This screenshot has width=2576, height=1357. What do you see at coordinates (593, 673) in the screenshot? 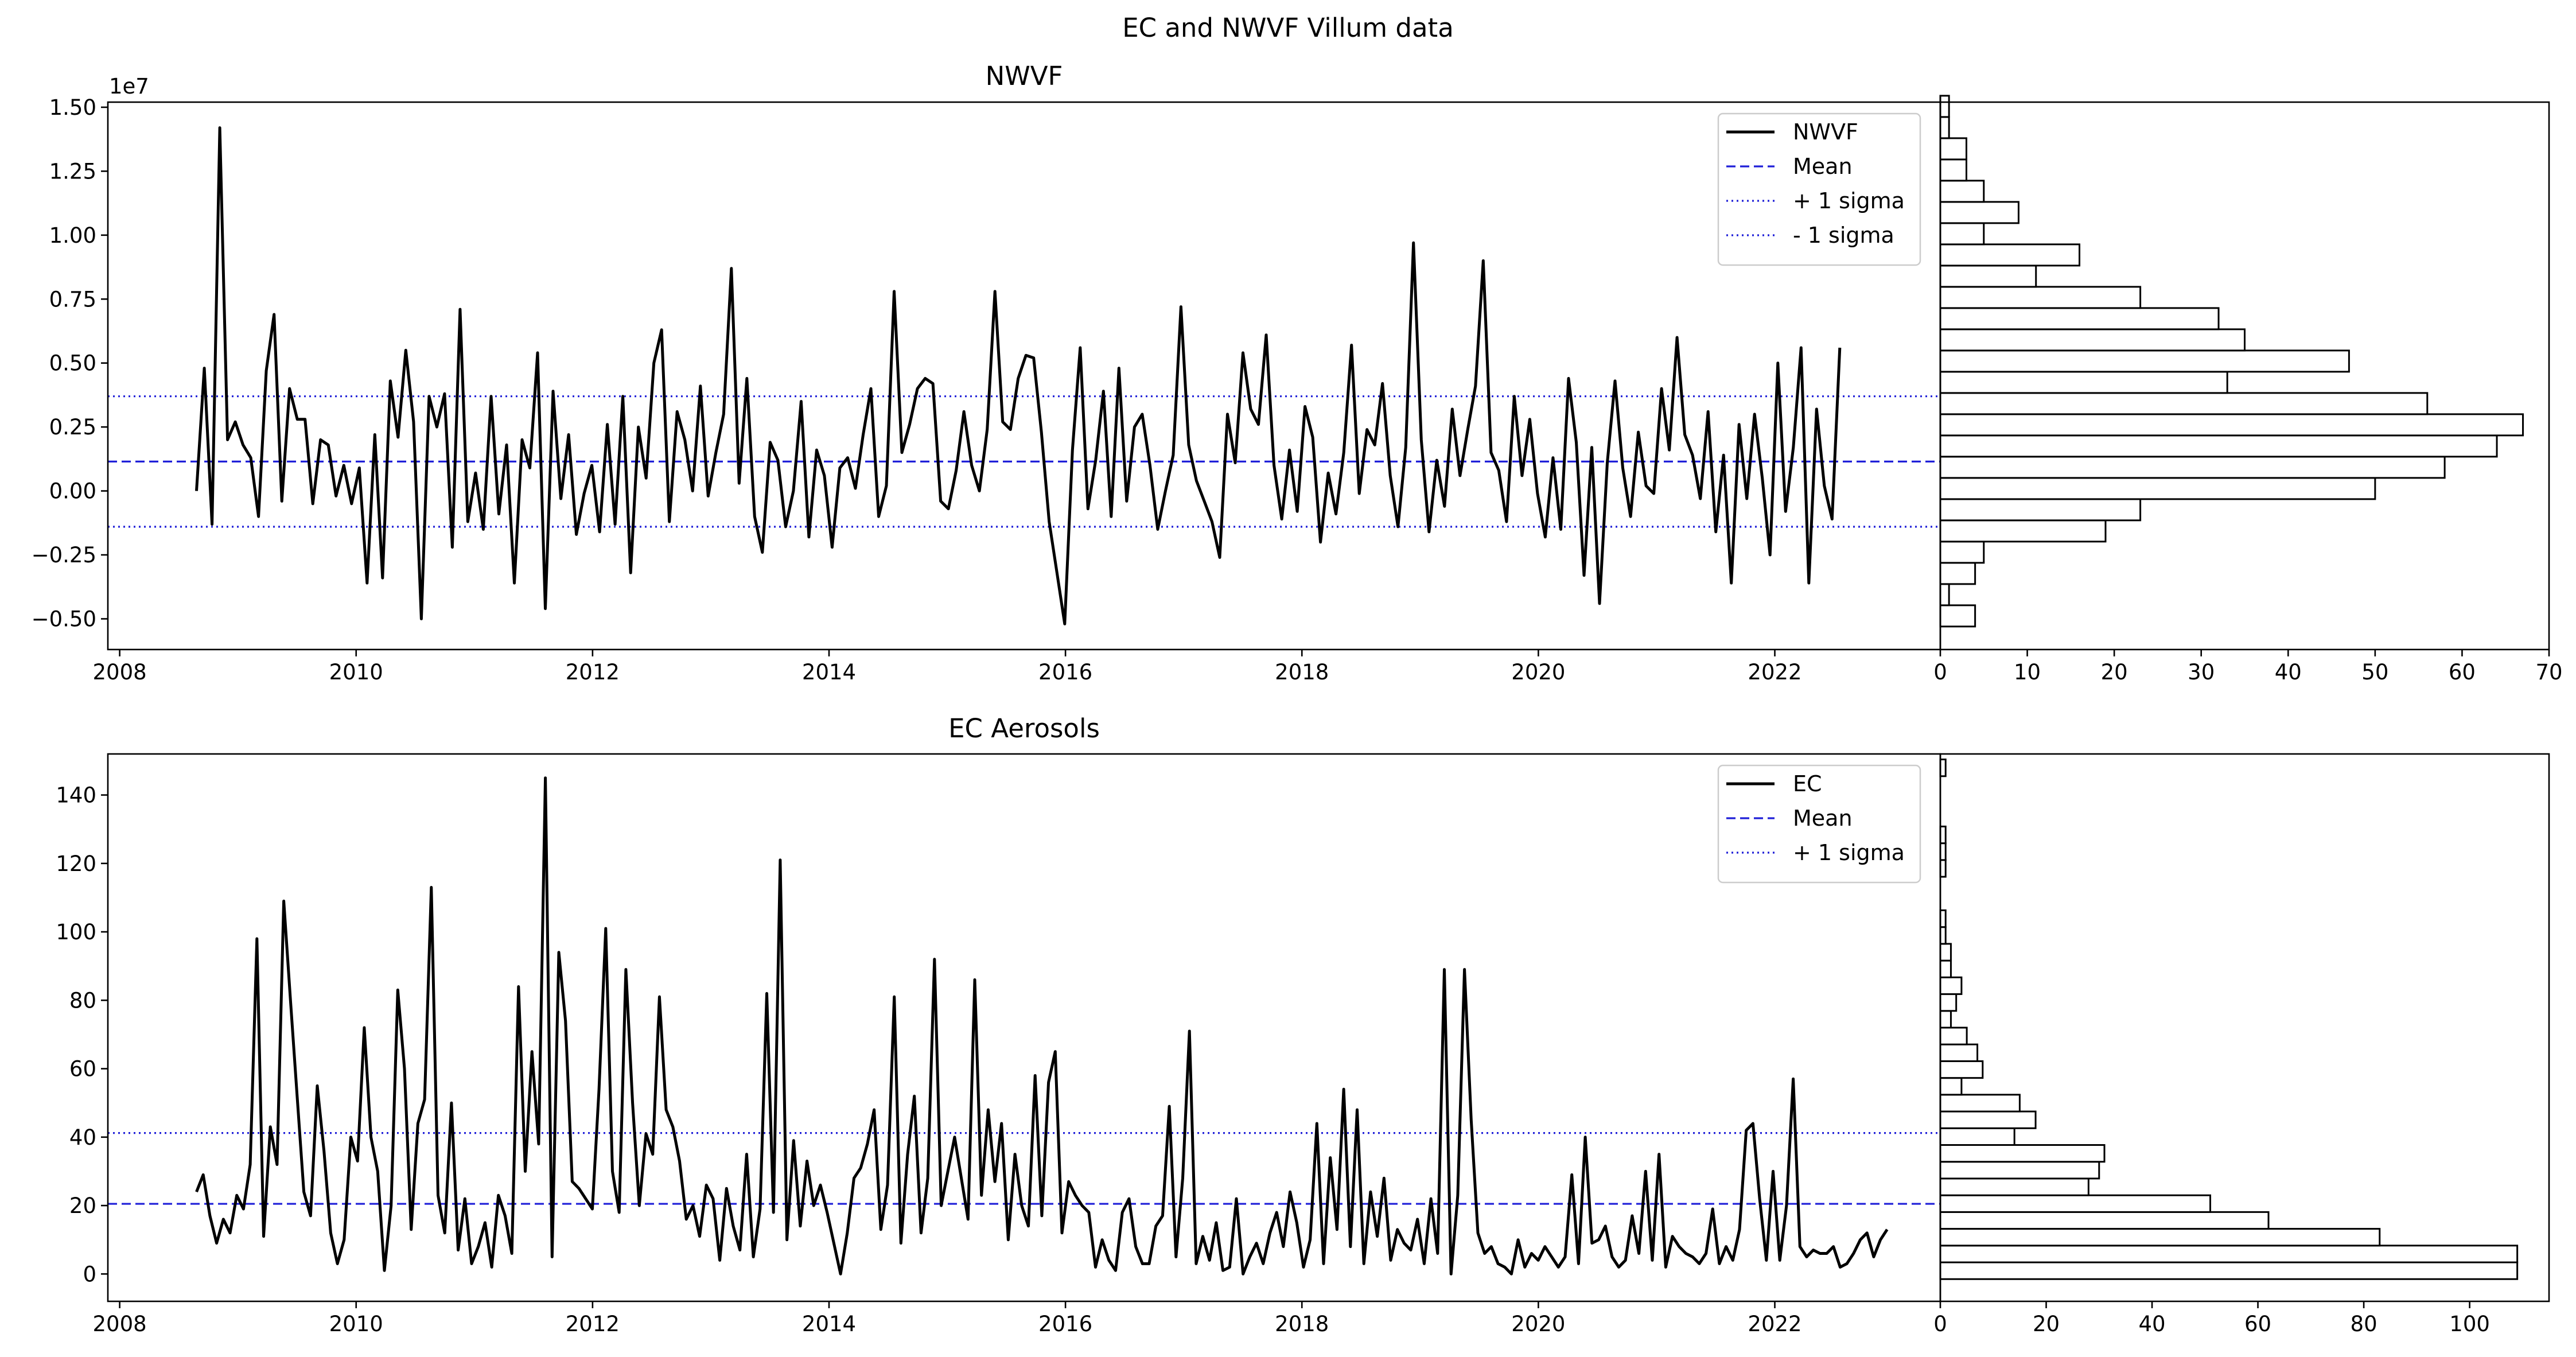
I see `x-tick-label: 2012` at bounding box center [593, 673].